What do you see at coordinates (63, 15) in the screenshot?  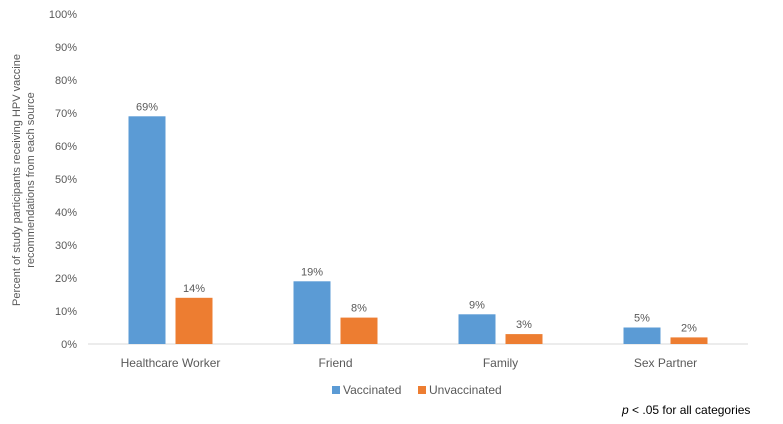 I see `y-tick-label: 100%` at bounding box center [63, 15].